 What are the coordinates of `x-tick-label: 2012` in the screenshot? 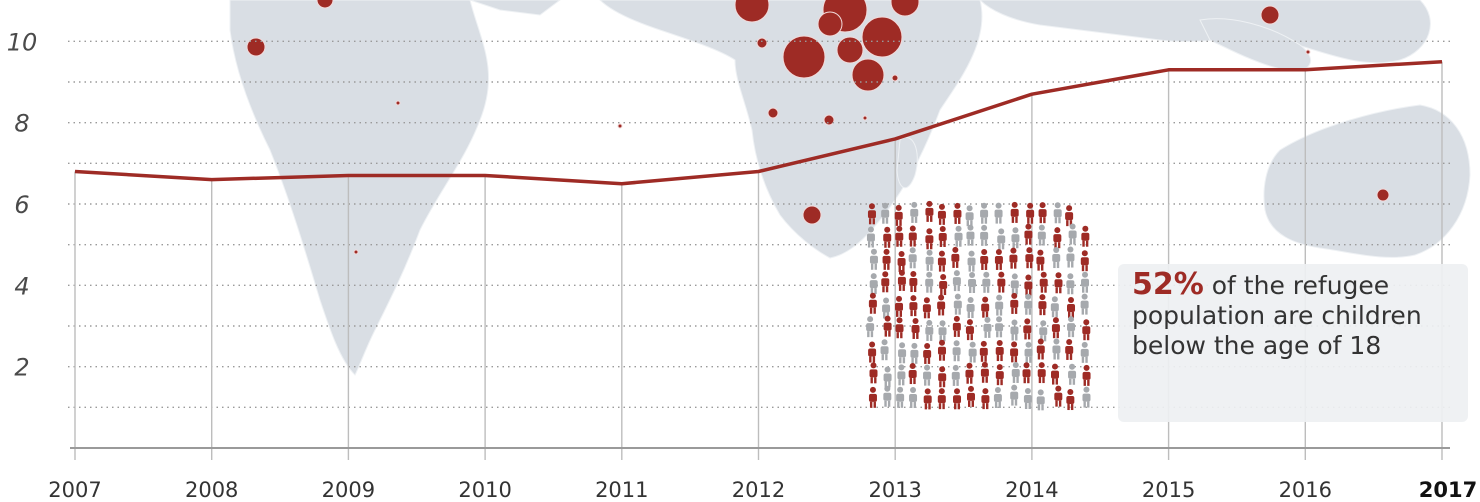 It's located at (758, 490).